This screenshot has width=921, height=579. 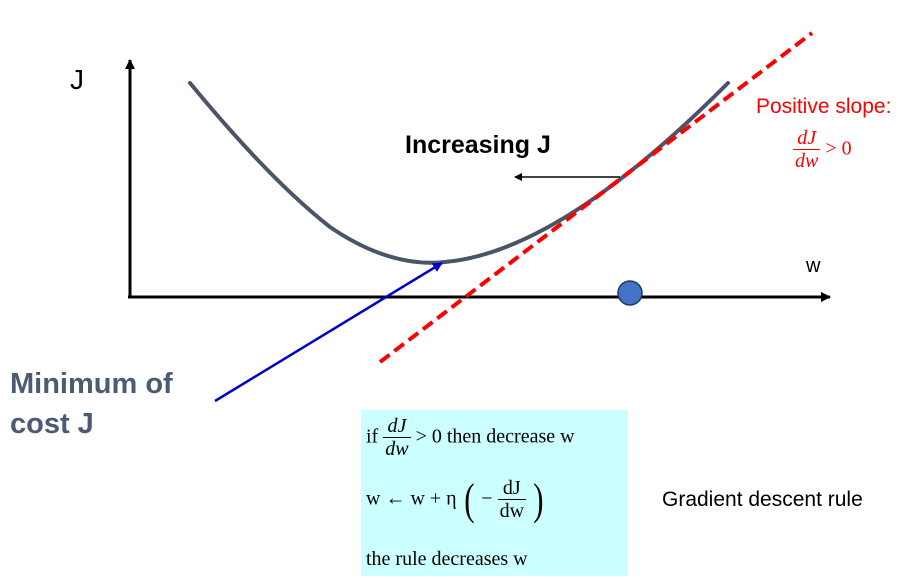 I want to click on rule-update-prefix: w ← w + η, so click(x=411, y=498).